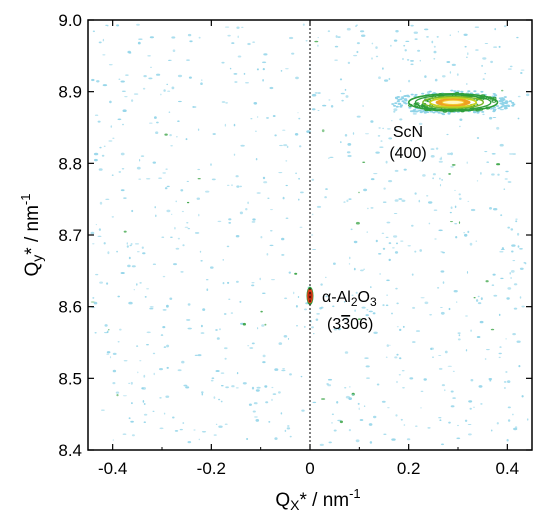 This screenshot has height=526, width=550. What do you see at coordinates (508, 468) in the screenshot?
I see `x-tick-label: 0.4` at bounding box center [508, 468].